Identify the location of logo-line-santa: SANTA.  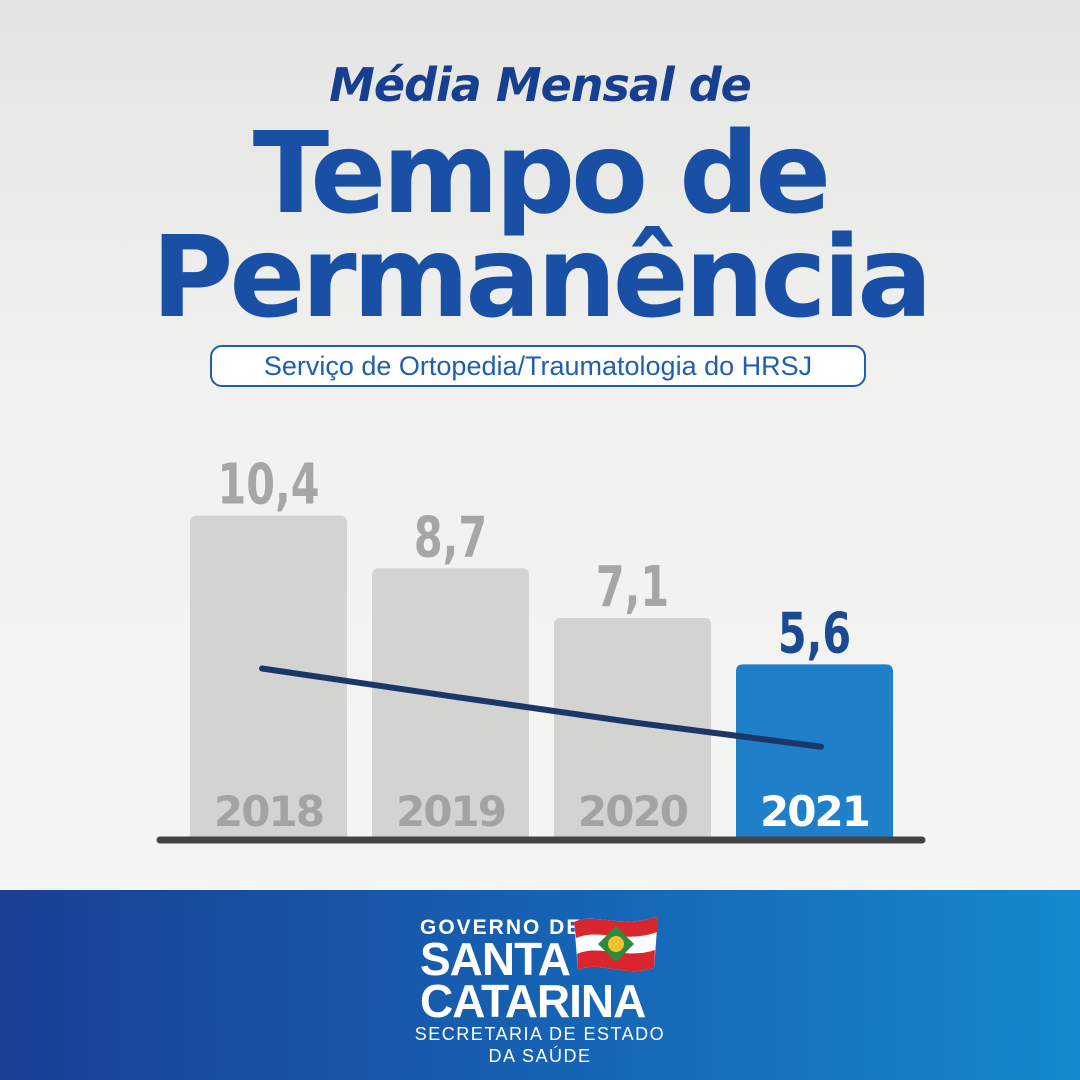
(495, 959).